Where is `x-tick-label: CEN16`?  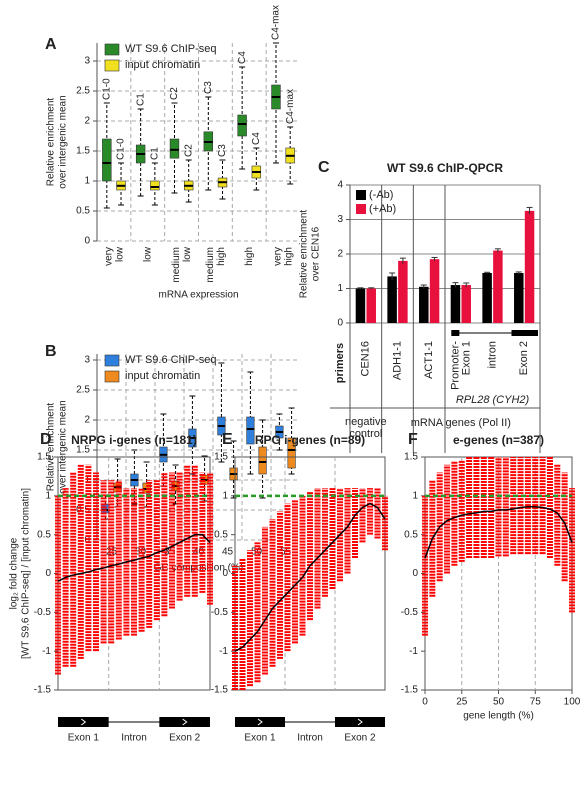
x-tick-label: CEN16 is located at coordinates (366, 358).